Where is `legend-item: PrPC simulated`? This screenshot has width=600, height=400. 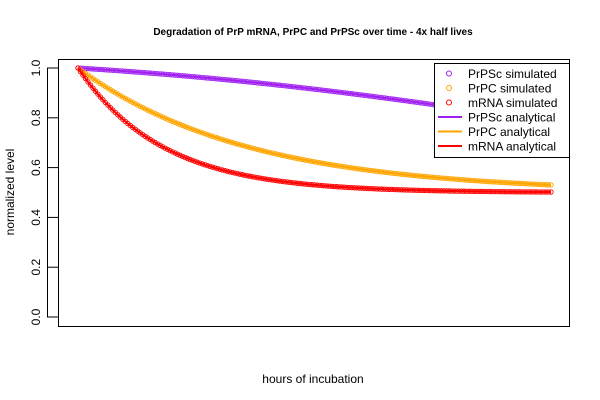 legend-item: PrPC simulated is located at coordinates (498, 89).